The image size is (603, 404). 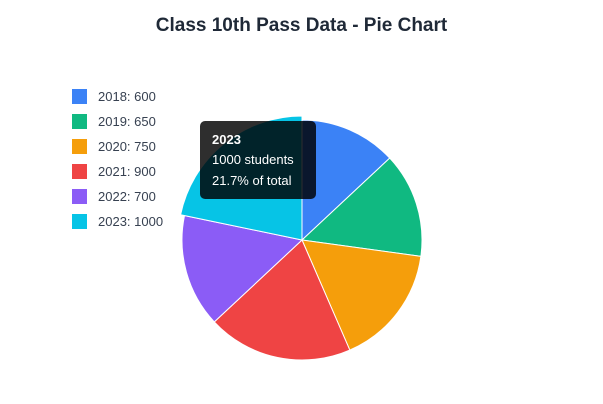 I want to click on pie-slice-2022, so click(x=242, y=268).